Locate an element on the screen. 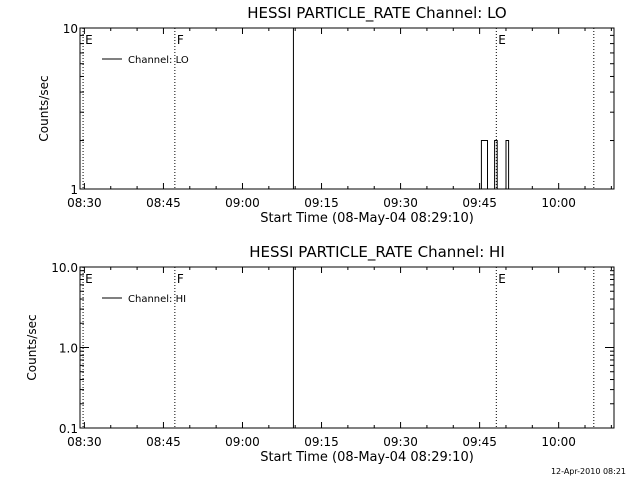  y-tick-label: 1.0 is located at coordinates (68, 349).